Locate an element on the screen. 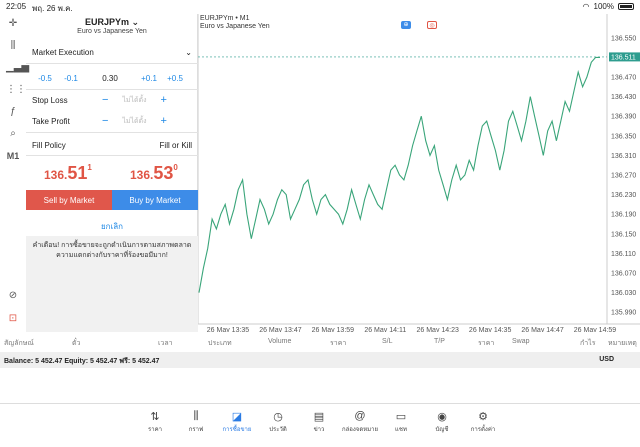 The width and height of the screenshot is (640, 447). column-header: กำไร is located at coordinates (588, 343).